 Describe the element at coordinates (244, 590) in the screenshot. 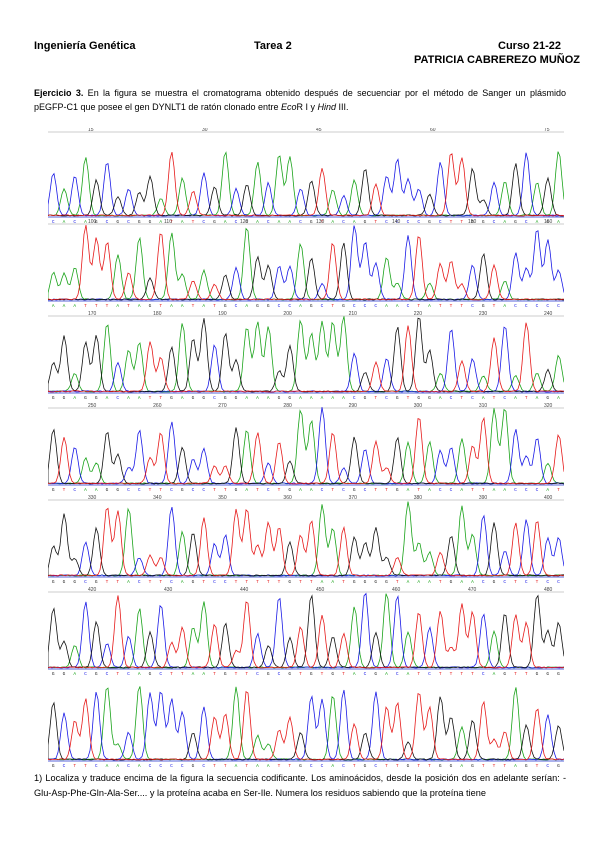

I see `tick-label: 440` at that location.